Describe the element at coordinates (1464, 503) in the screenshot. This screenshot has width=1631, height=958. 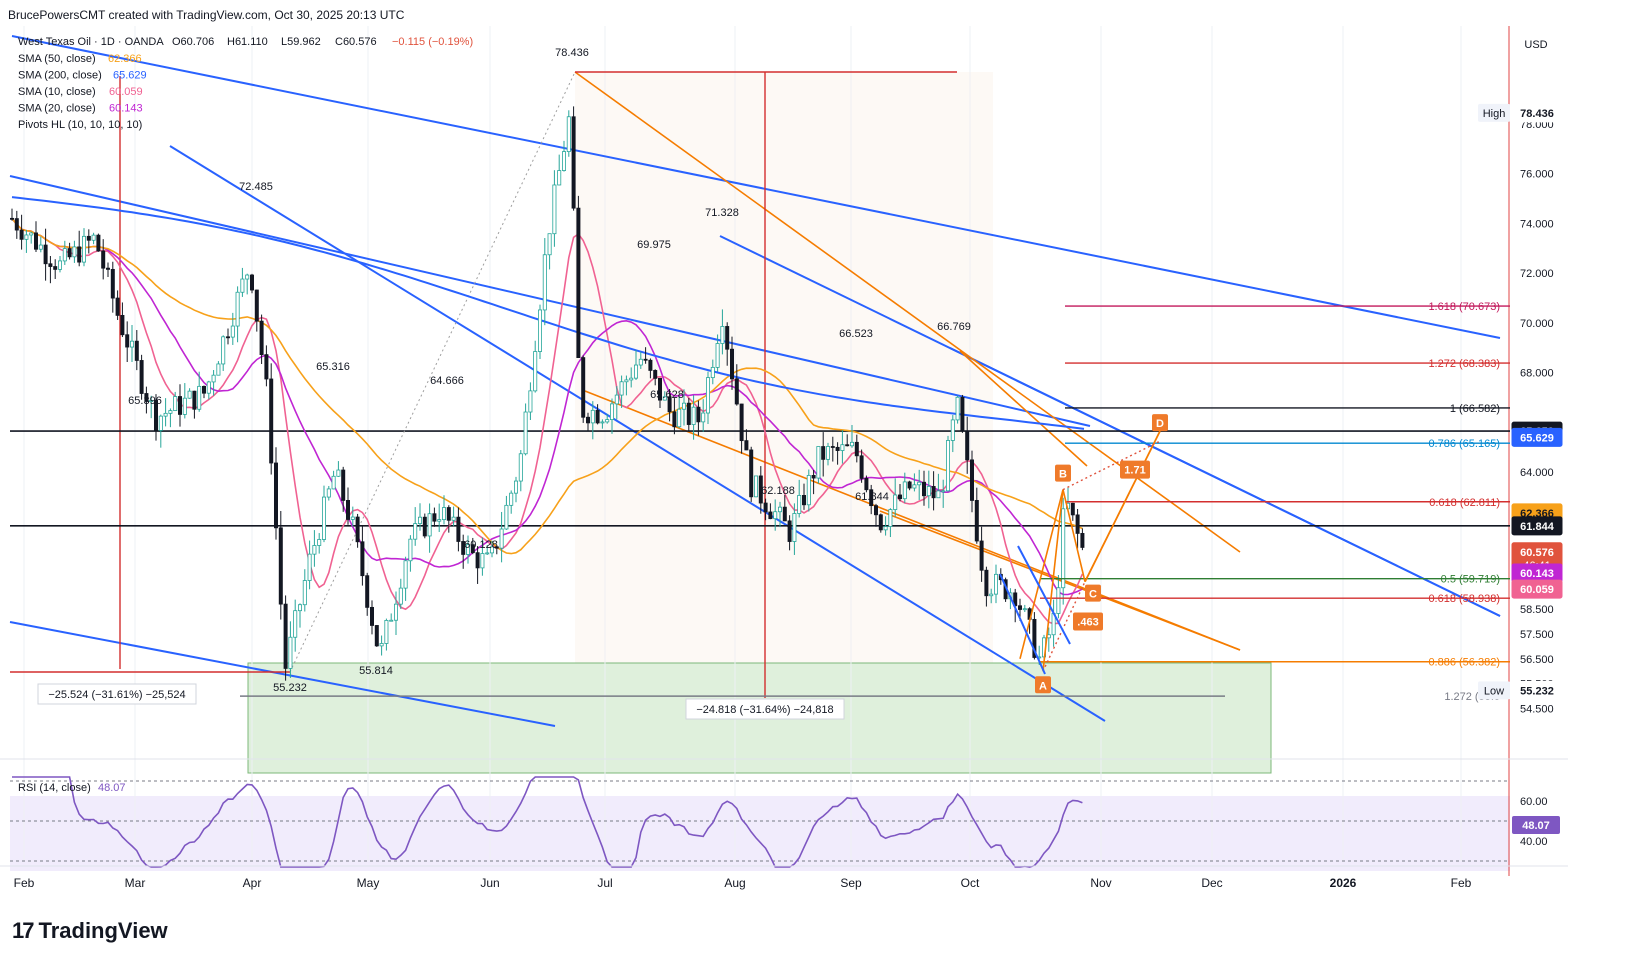
I see `fib-level-label: 0.618 (62.811)` at that location.